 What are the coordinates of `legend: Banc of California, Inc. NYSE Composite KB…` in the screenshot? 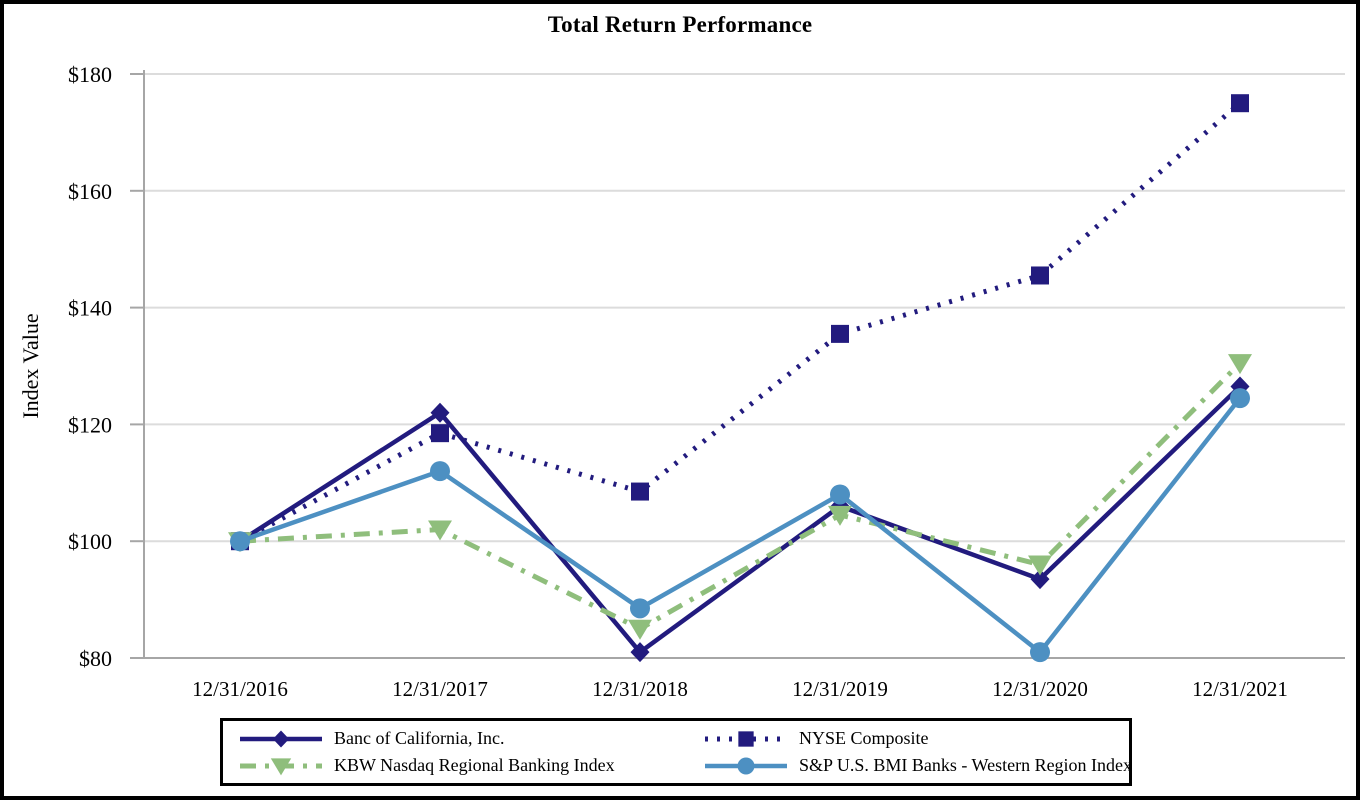 It's located at (676, 752).